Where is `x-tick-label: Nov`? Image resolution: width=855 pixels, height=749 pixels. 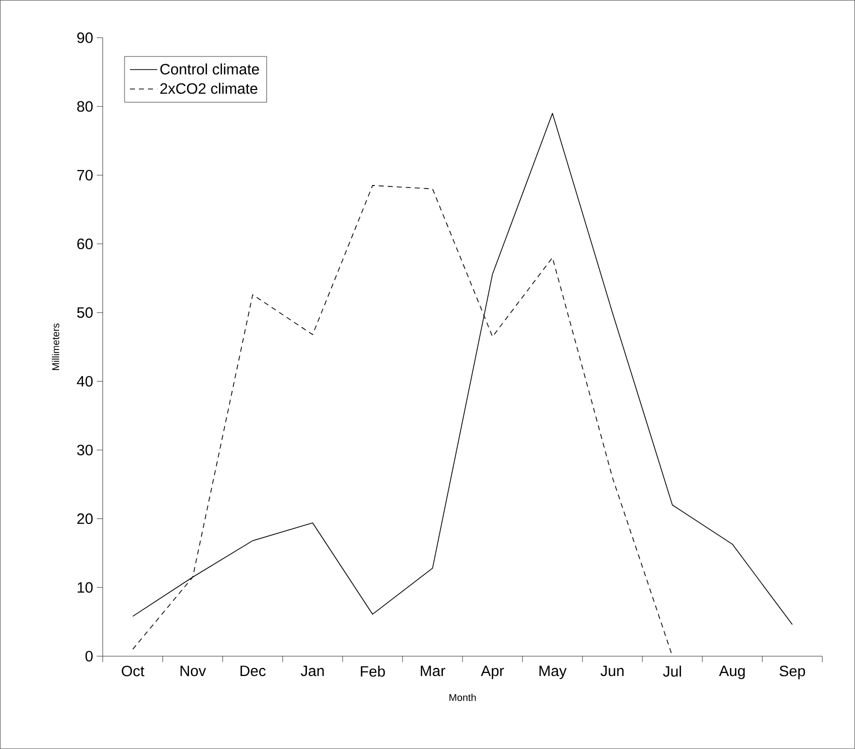
x-tick-label: Nov is located at coordinates (193, 671).